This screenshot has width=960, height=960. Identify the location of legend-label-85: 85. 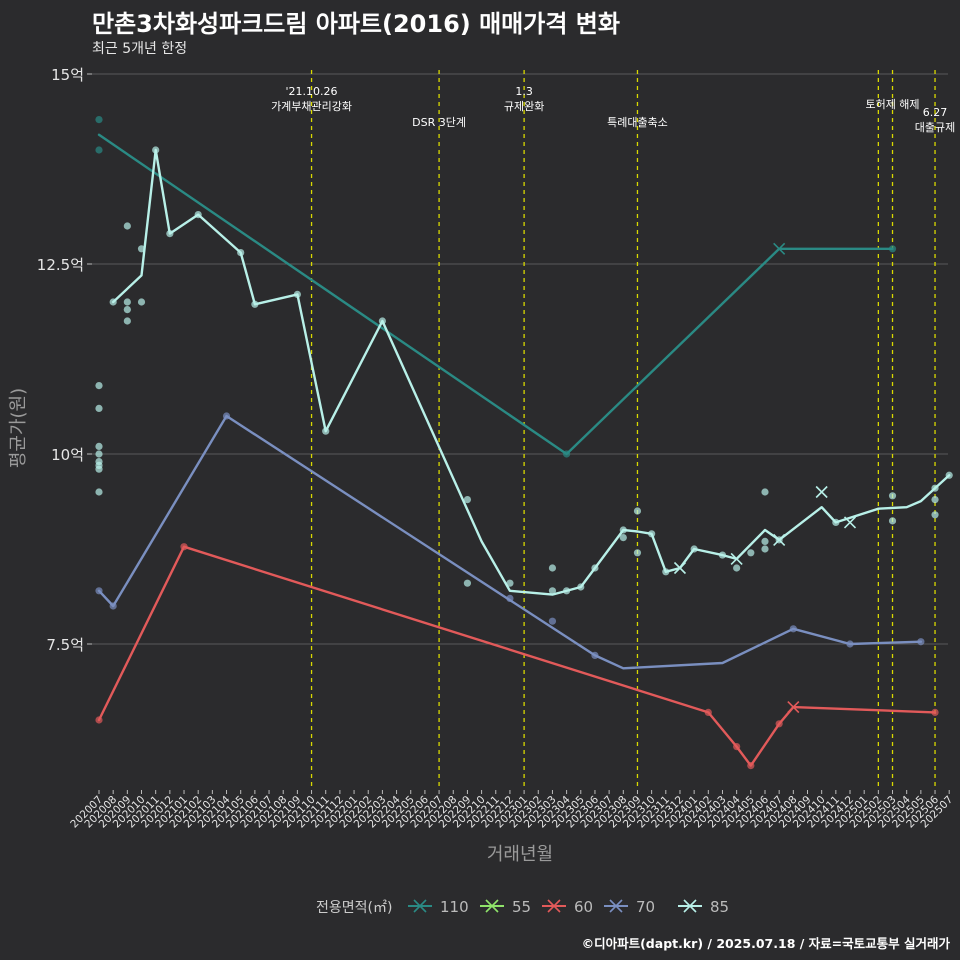
(719, 907).